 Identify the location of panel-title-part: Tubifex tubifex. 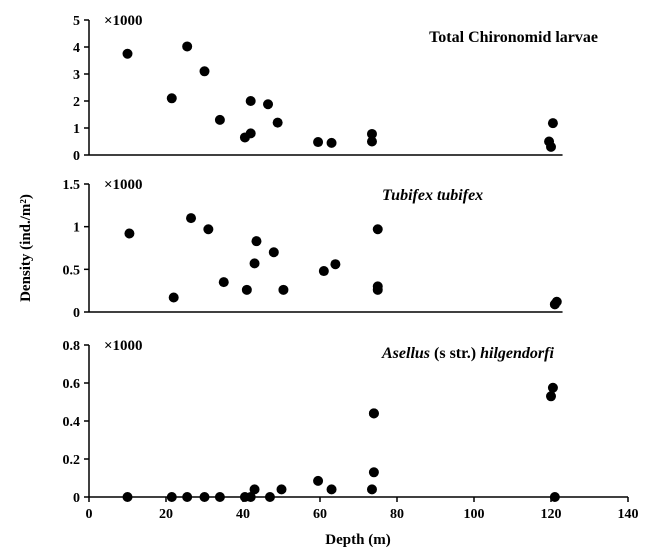
(432, 195).